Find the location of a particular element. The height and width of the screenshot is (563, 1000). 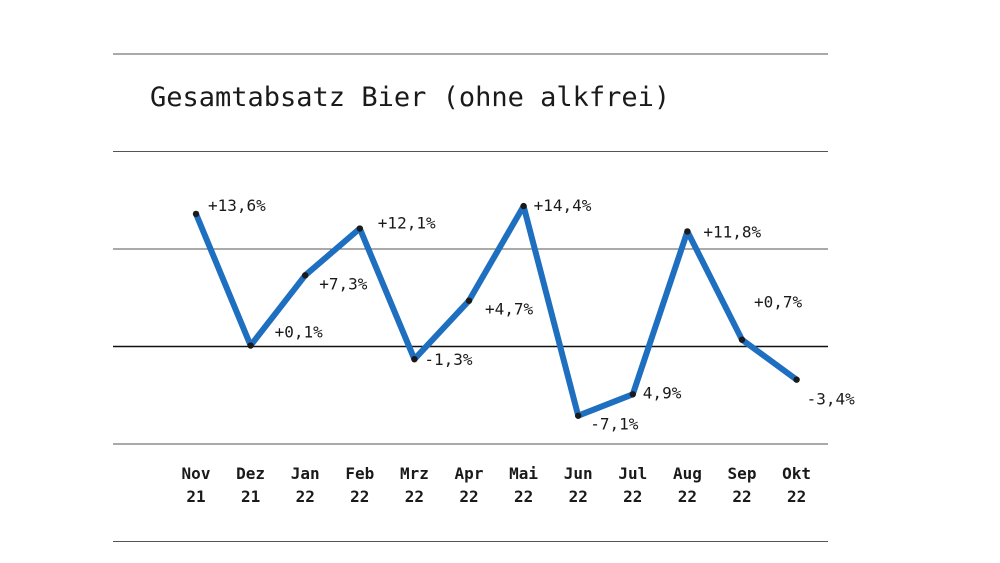

x-tick-month: Dez is located at coordinates (250, 473).